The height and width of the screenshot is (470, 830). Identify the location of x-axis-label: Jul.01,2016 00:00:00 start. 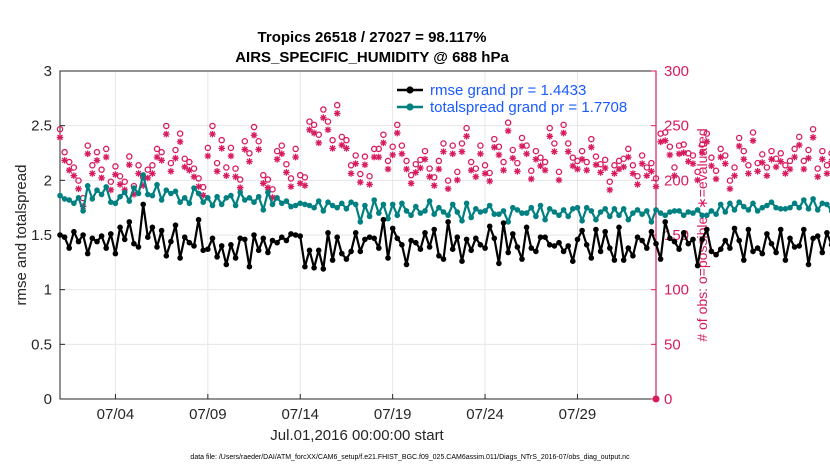
(357, 435).